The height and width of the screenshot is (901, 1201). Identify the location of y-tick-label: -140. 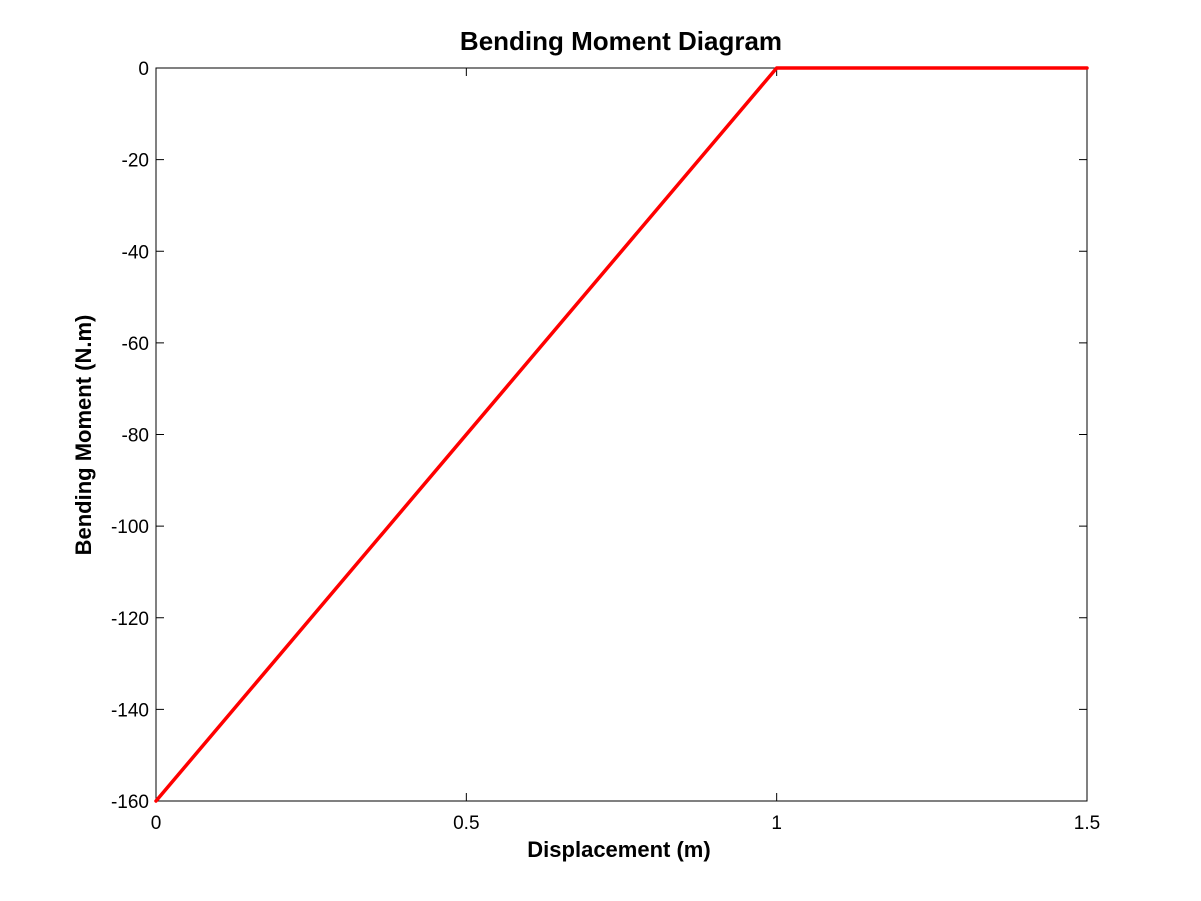
(130, 710).